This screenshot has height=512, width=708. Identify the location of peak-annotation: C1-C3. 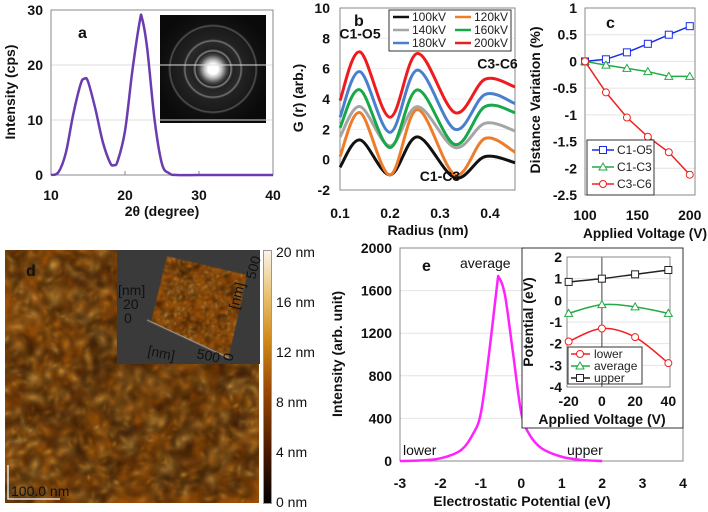
(440, 176).